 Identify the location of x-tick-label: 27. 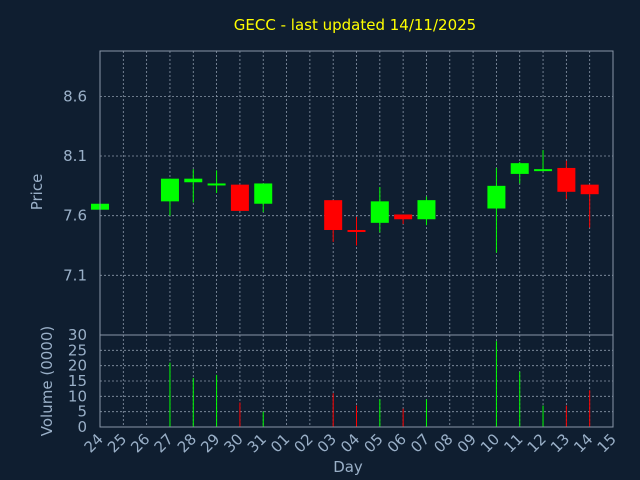
(164, 443).